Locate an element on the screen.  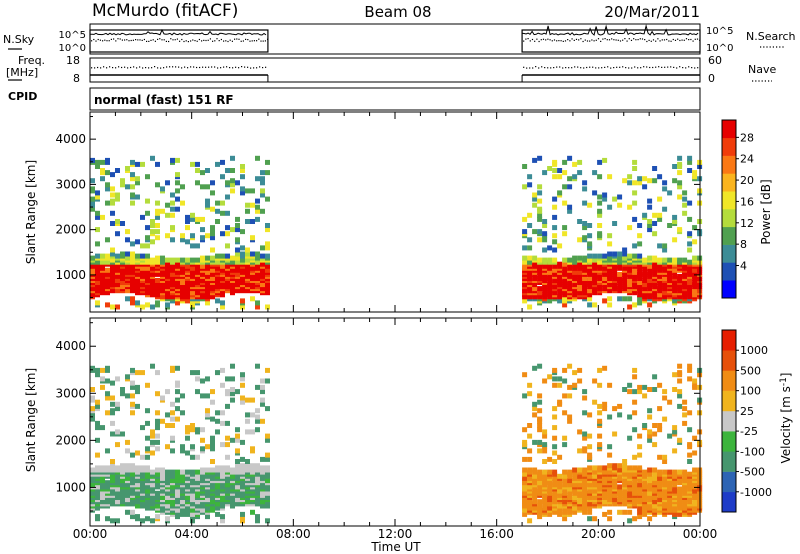
beam-title: Beam 08 is located at coordinates (397, 12).